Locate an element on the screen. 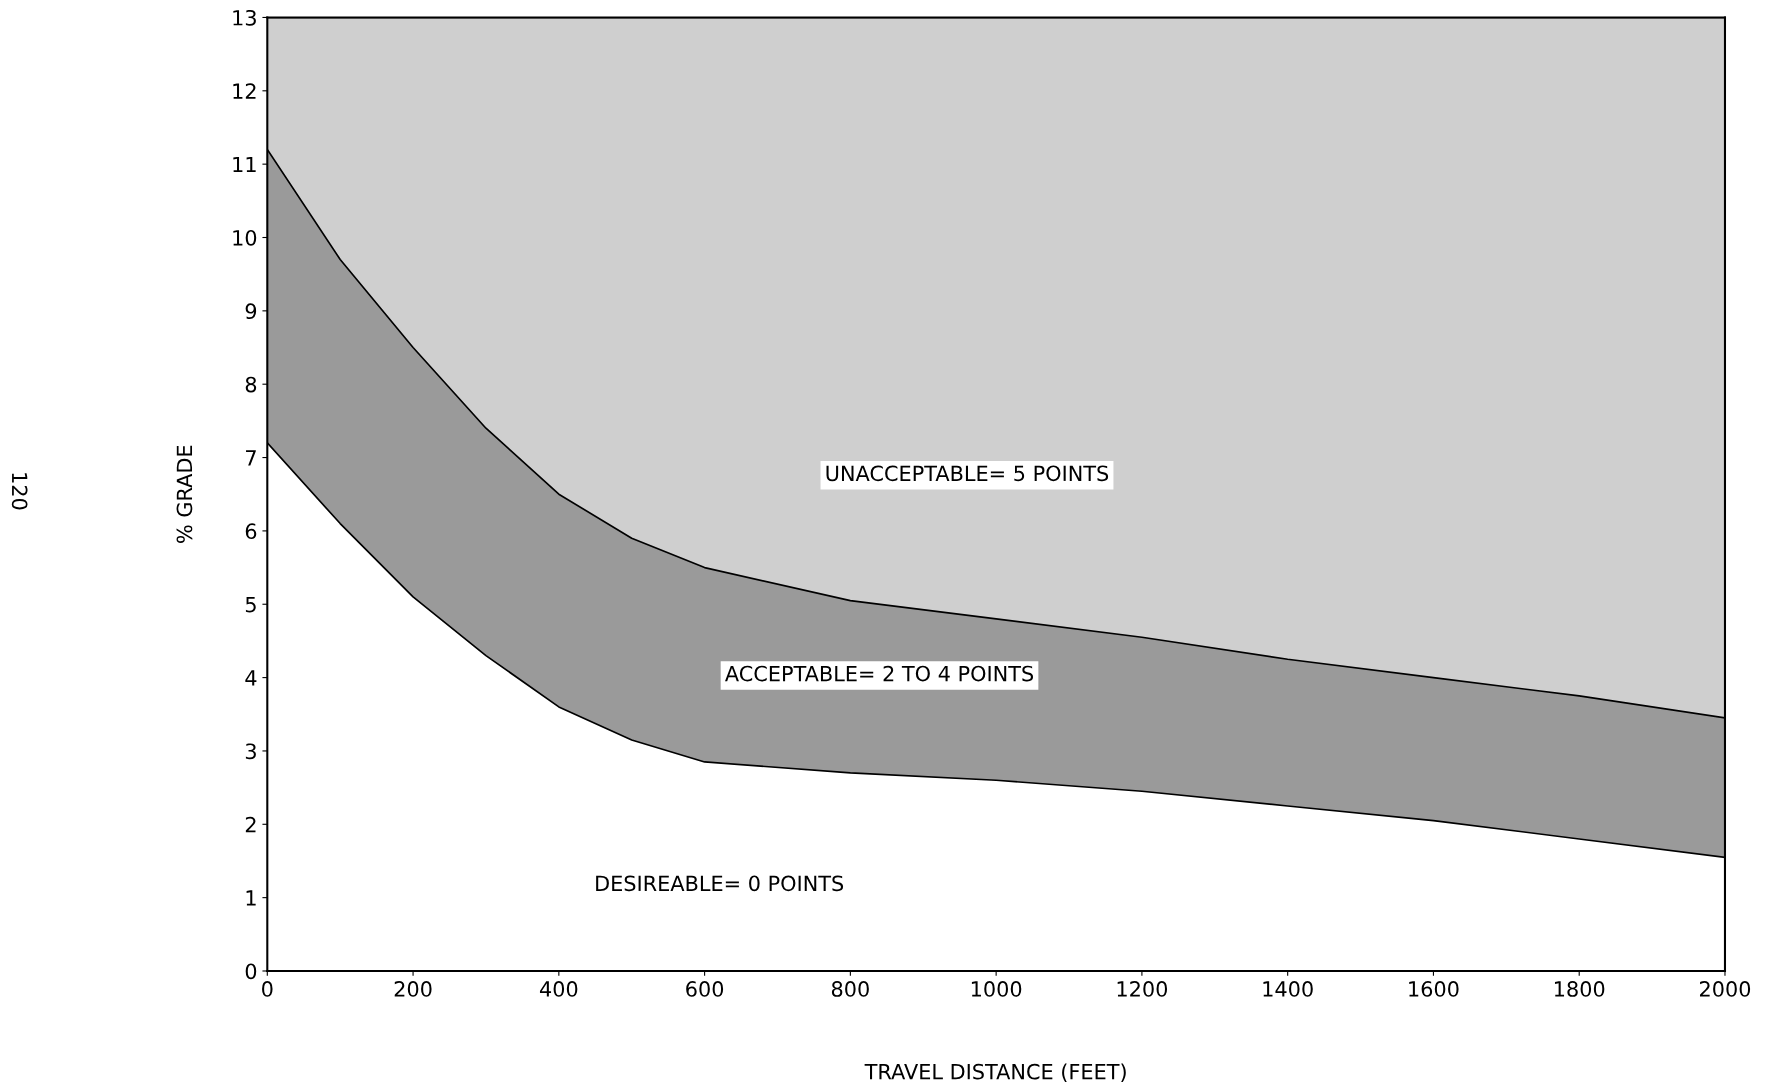 The width and height of the screenshot is (1782, 1091). y-tick-label: 2 is located at coordinates (250, 824).